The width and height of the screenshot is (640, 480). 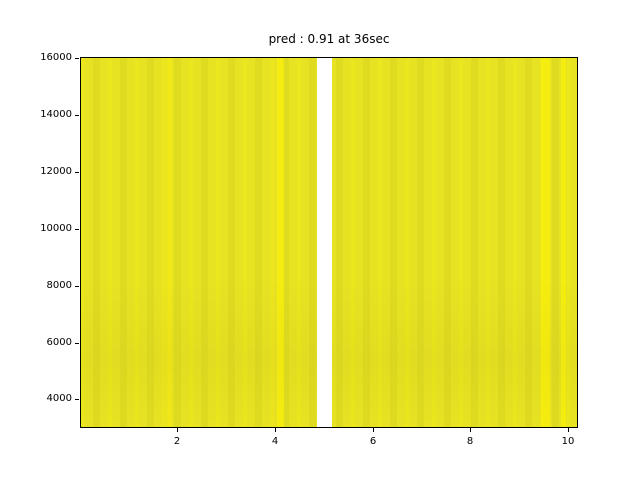 What do you see at coordinates (59, 342) in the screenshot?
I see `y-tick-label: 6000` at bounding box center [59, 342].